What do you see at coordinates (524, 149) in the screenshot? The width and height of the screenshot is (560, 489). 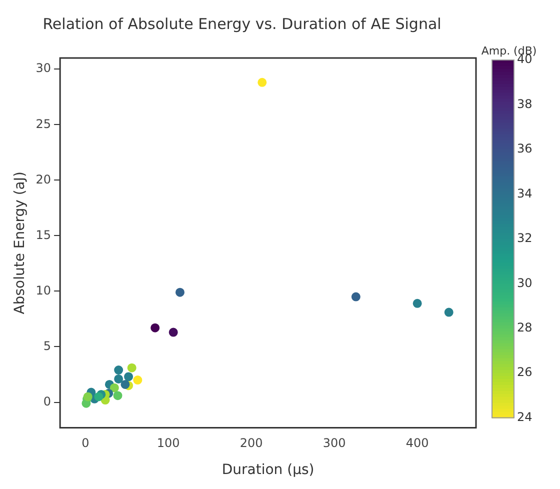 I see `color-bar-label: 36` at bounding box center [524, 149].